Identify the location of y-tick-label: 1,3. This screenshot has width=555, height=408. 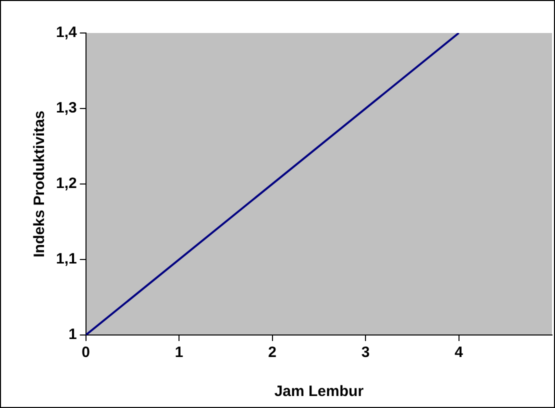
(66, 108).